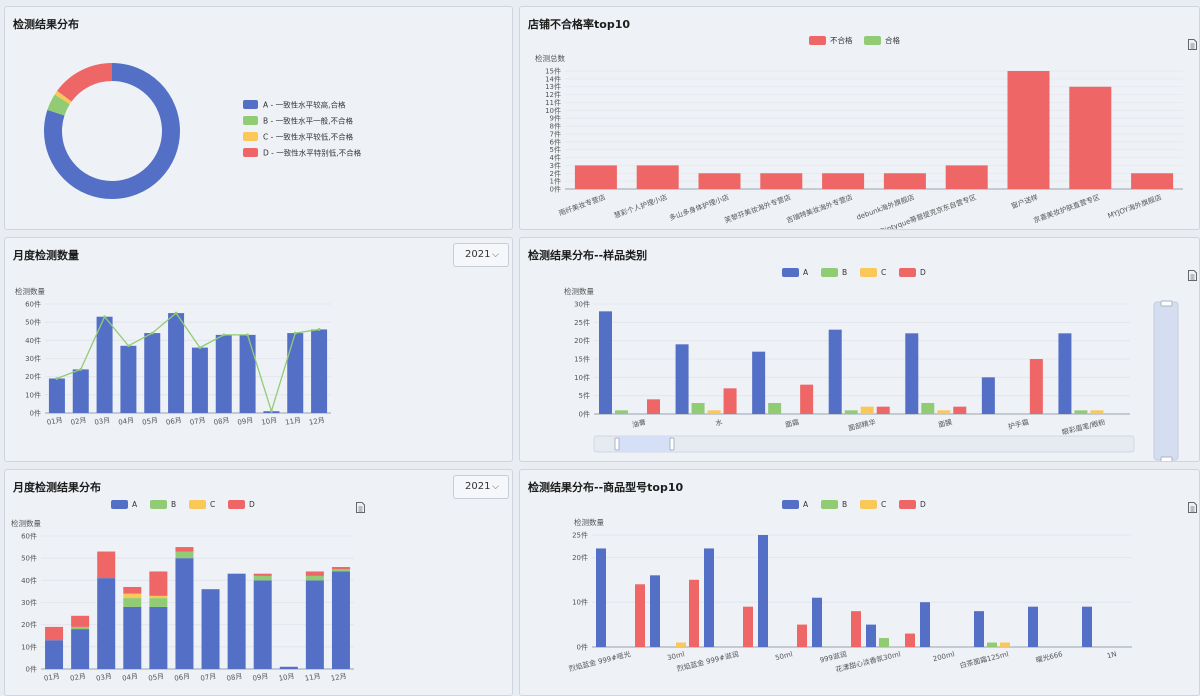 This screenshot has width=1200, height=696. Describe the element at coordinates (1166, 381) in the screenshot. I see `datazoom-vertical-track` at that location.